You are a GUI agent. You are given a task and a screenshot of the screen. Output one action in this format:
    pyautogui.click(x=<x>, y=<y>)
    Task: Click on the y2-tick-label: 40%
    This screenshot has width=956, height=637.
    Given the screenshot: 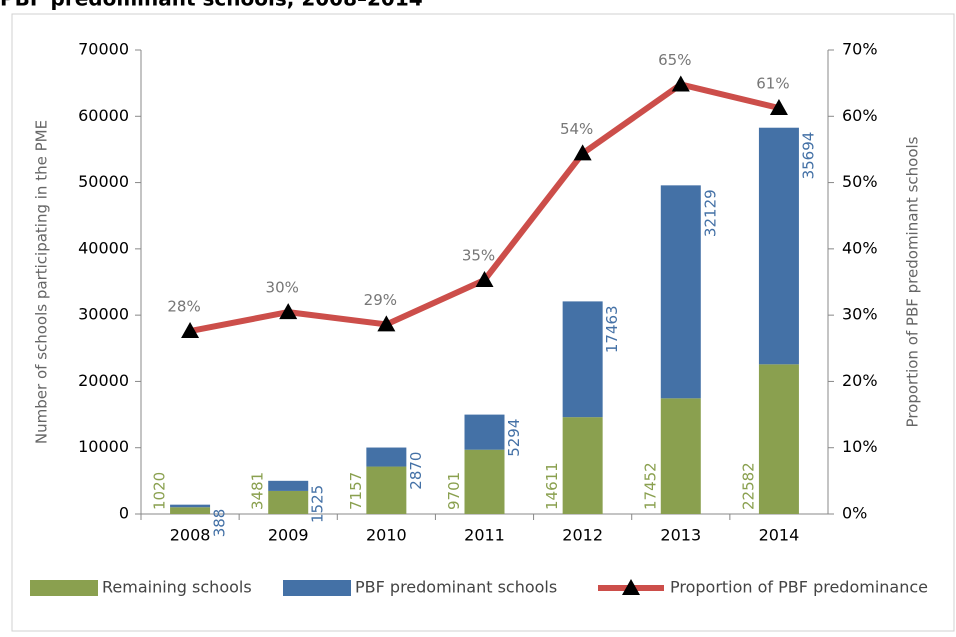 What is the action you would take?
    pyautogui.click(x=860, y=247)
    